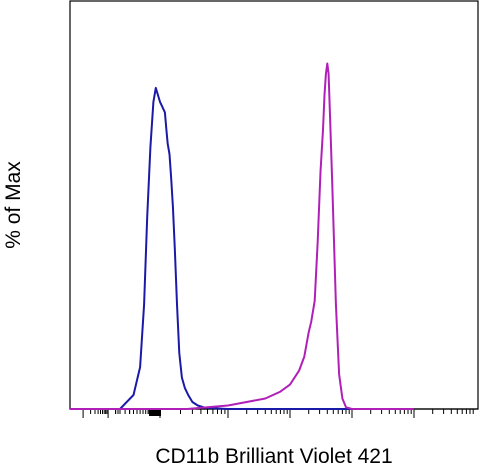 Image resolution: width=480 pixels, height=469 pixels. What do you see at coordinates (273, 456) in the screenshot?
I see `x-axis-label: CD11b Brilliant Violet 421` at bounding box center [273, 456].